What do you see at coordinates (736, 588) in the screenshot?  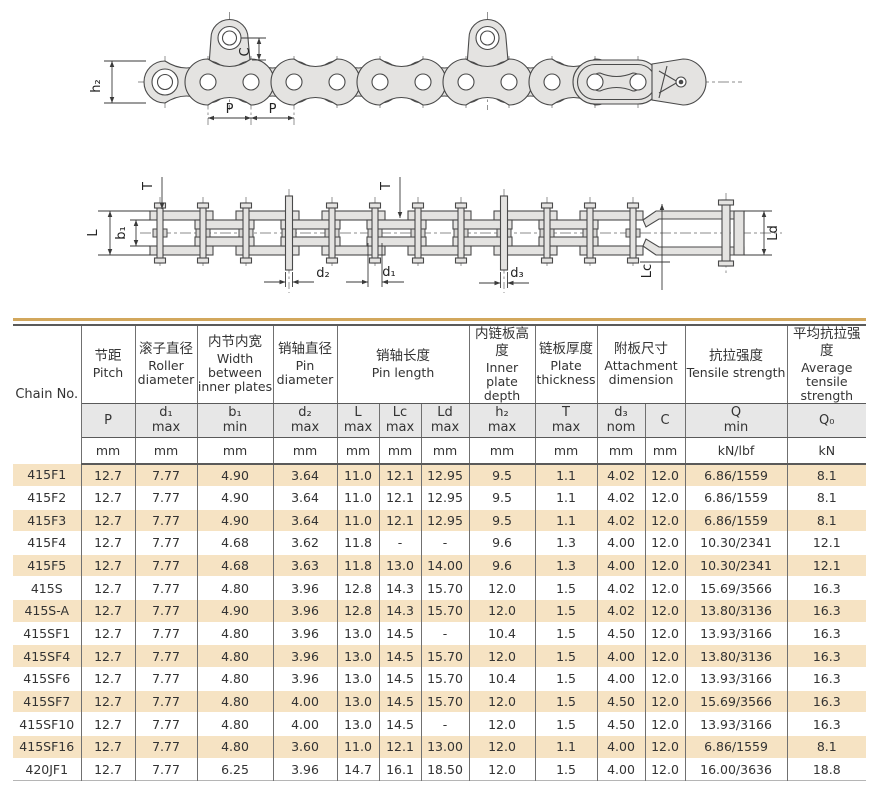 I see `value-cell: 15.69/3566` at bounding box center [736, 588].